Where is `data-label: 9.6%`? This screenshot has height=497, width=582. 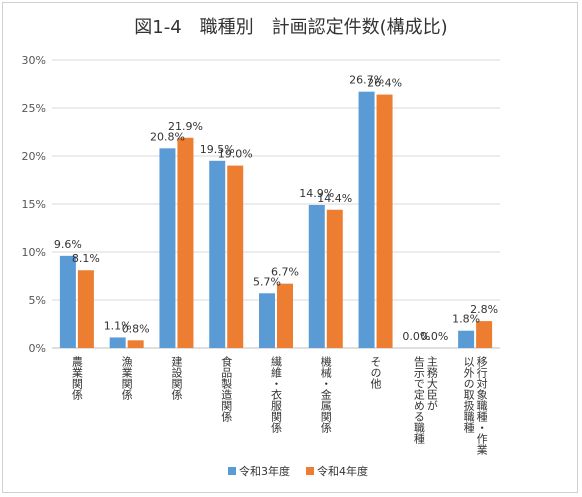 data-label: 9.6% is located at coordinates (68, 244).